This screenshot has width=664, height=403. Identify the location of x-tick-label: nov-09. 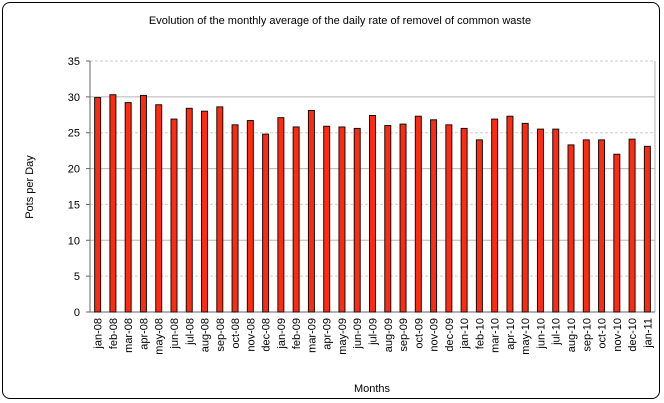
(435, 335).